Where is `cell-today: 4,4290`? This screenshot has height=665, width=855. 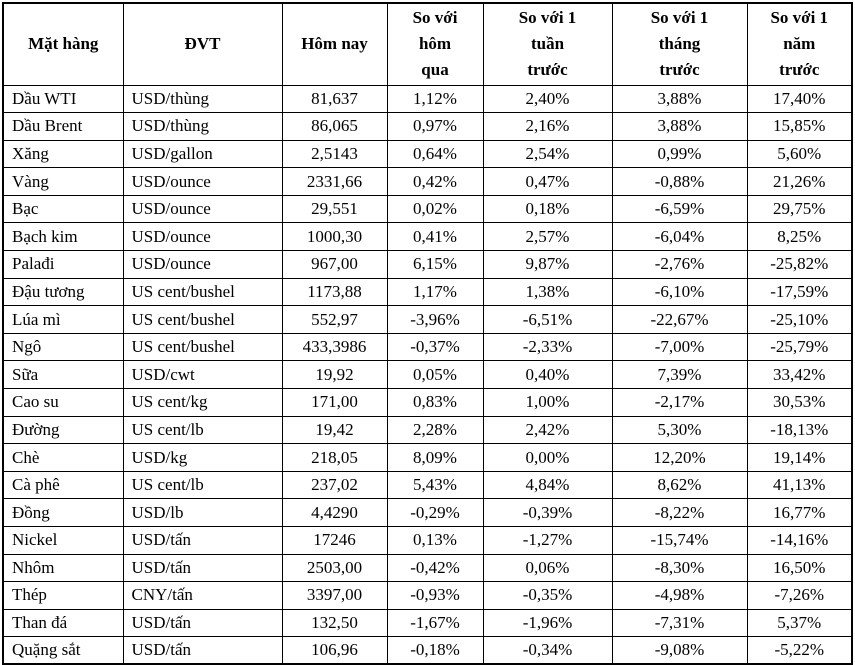
cell-today: 4,4290 is located at coordinates (334, 512).